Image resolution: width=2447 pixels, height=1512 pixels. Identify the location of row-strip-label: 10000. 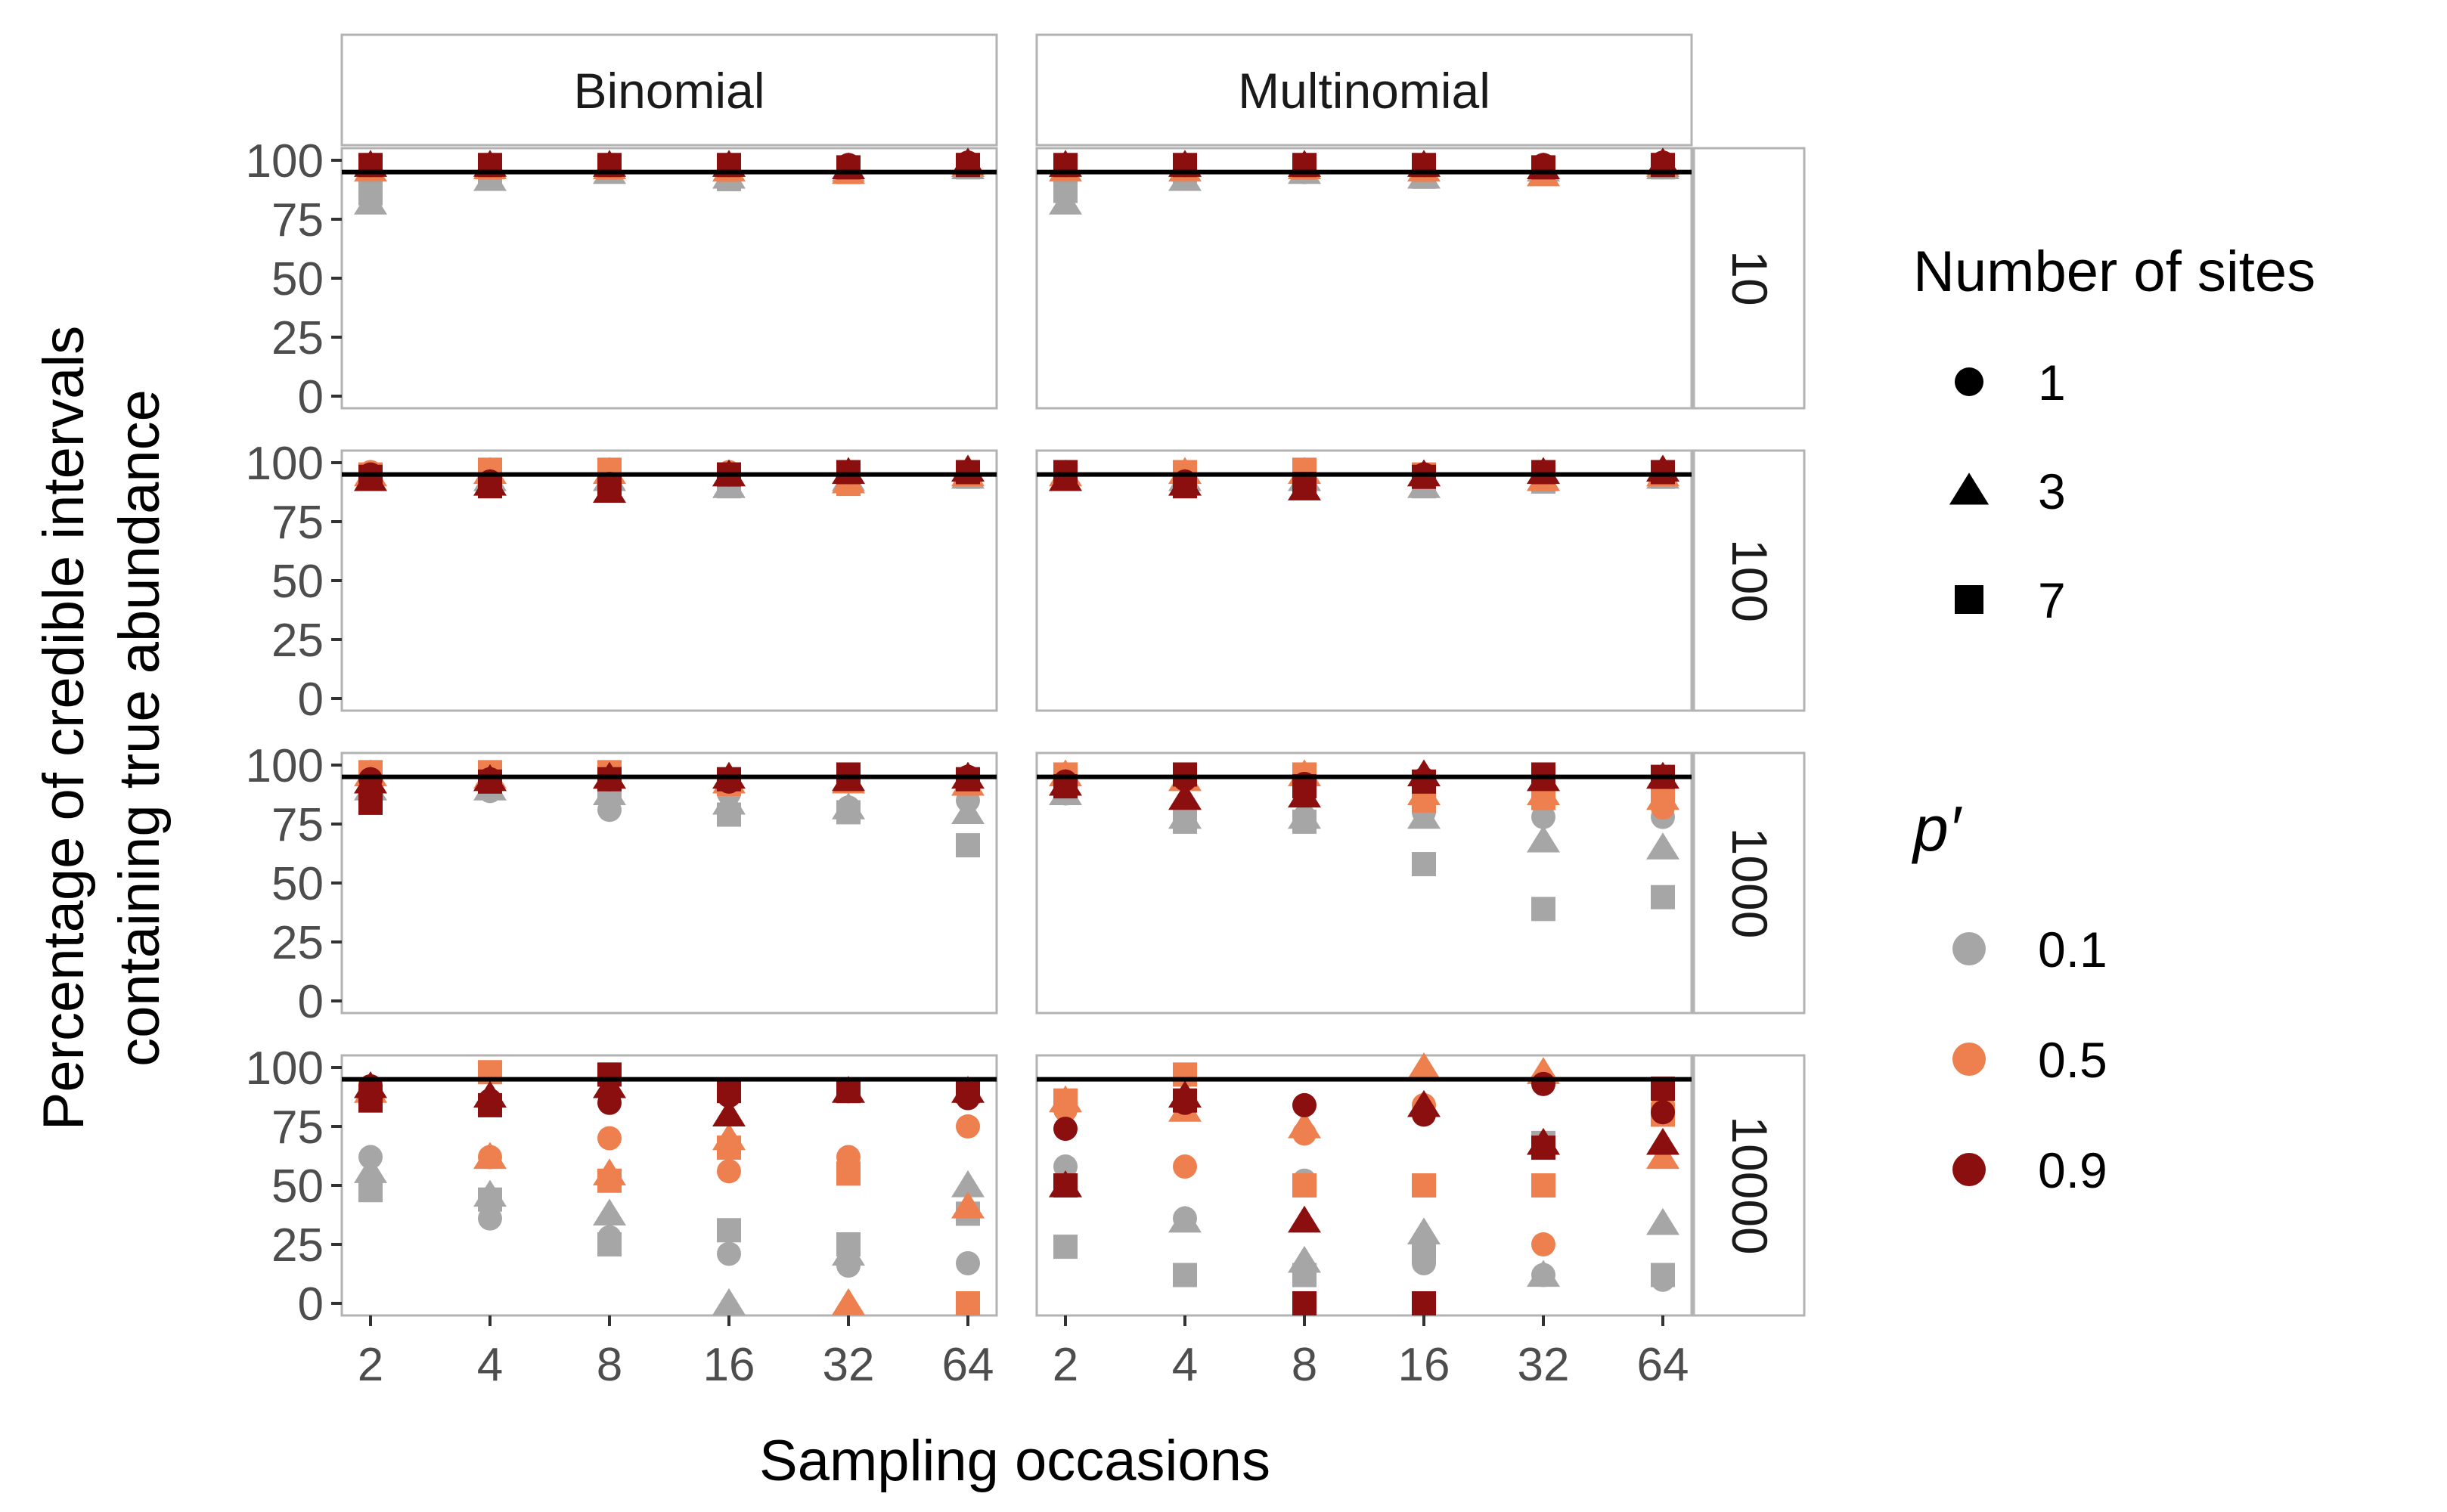
(1750, 1185).